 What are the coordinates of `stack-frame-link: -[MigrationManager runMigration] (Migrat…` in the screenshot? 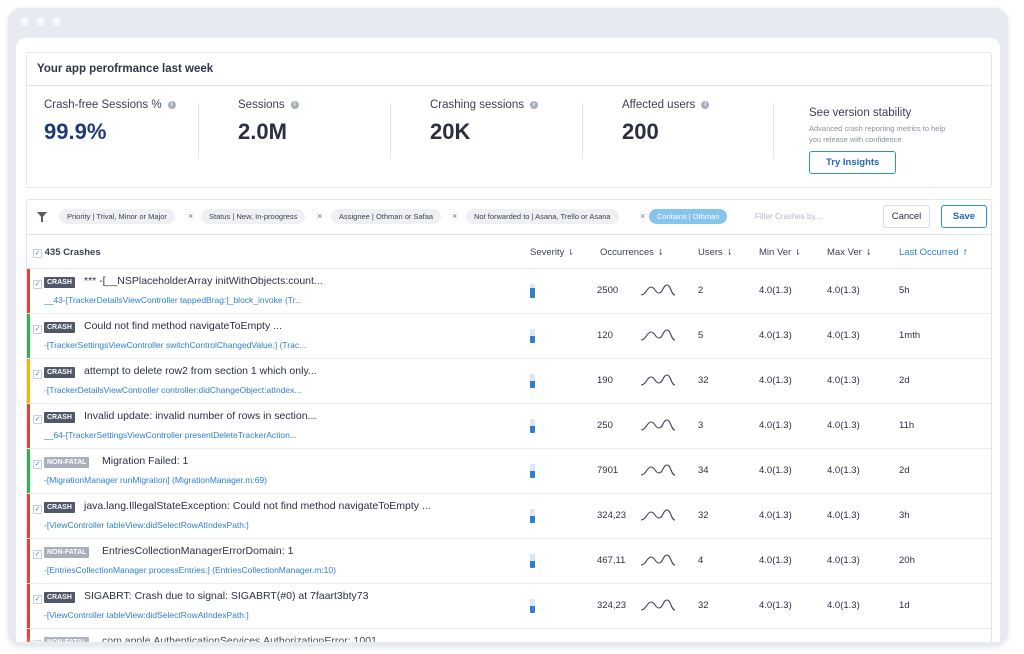 It's located at (155, 480).